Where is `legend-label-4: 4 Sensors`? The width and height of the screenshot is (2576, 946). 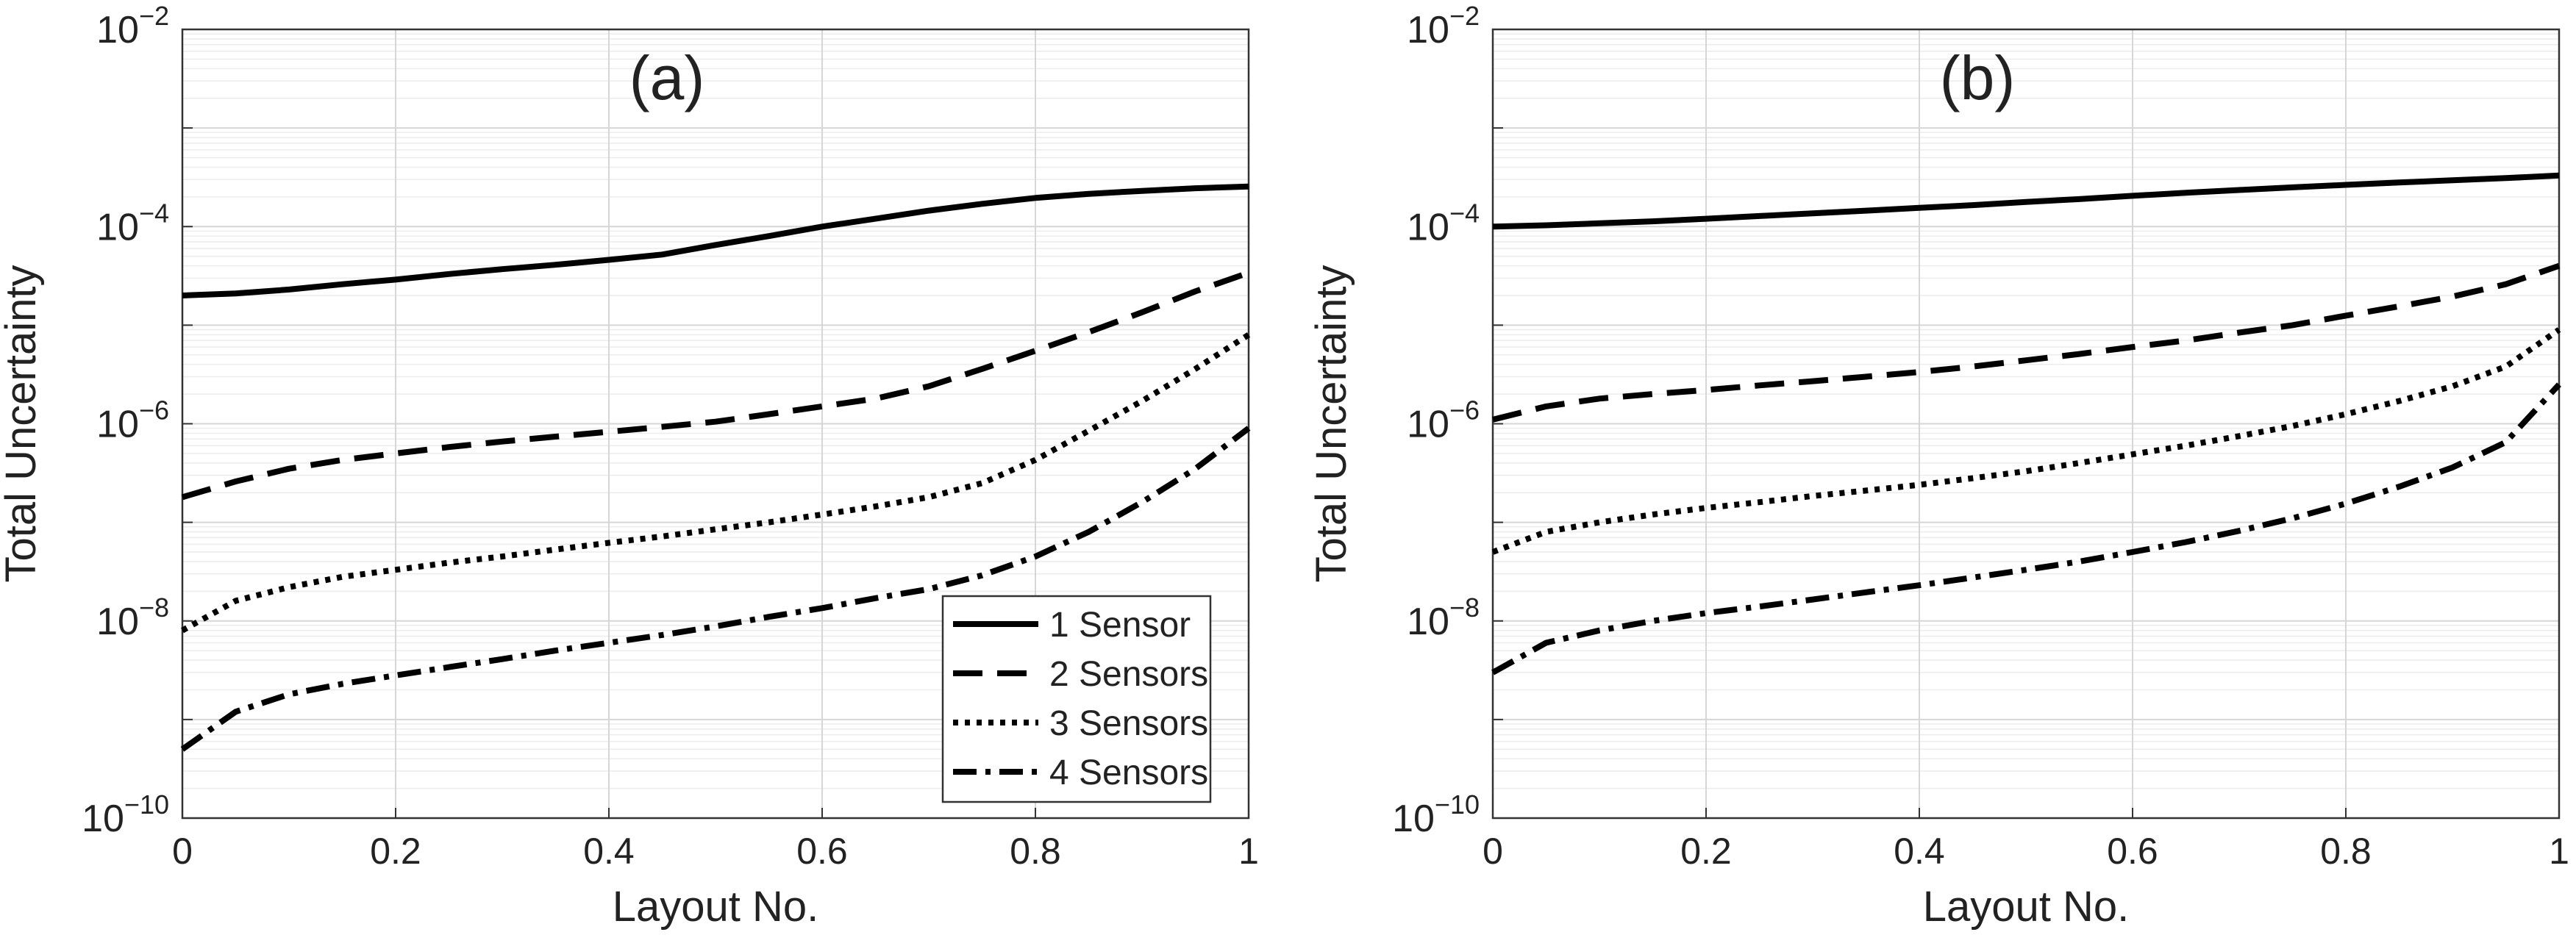
legend-label-4: 4 Sensors is located at coordinates (1128, 772).